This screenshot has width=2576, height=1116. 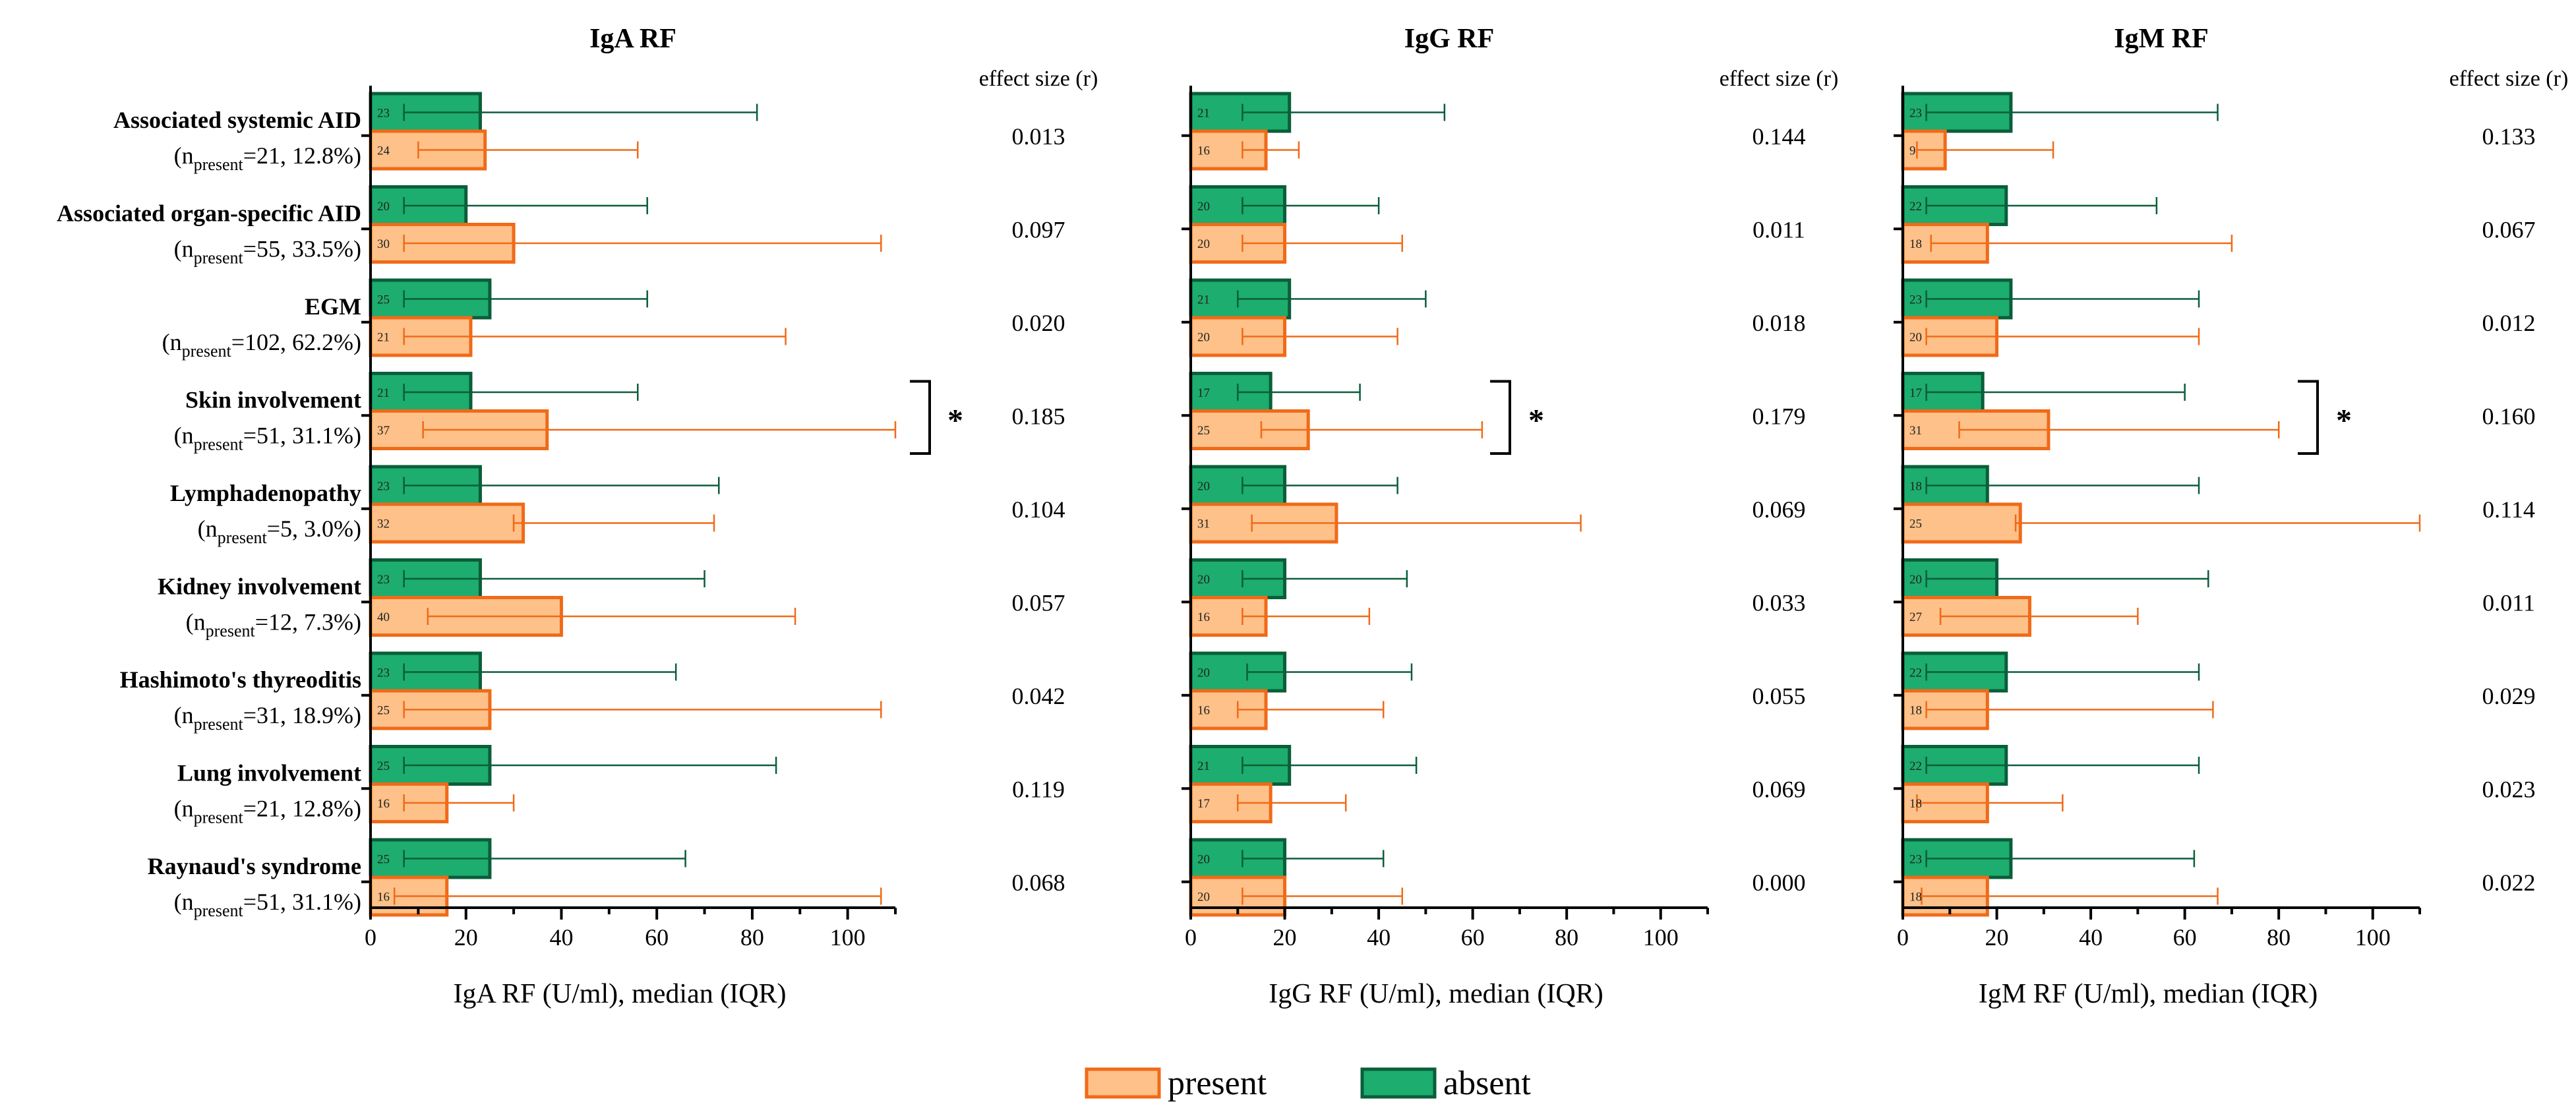 What do you see at coordinates (2509, 882) in the screenshot?
I see `effect-size-value: 0.022` at bounding box center [2509, 882].